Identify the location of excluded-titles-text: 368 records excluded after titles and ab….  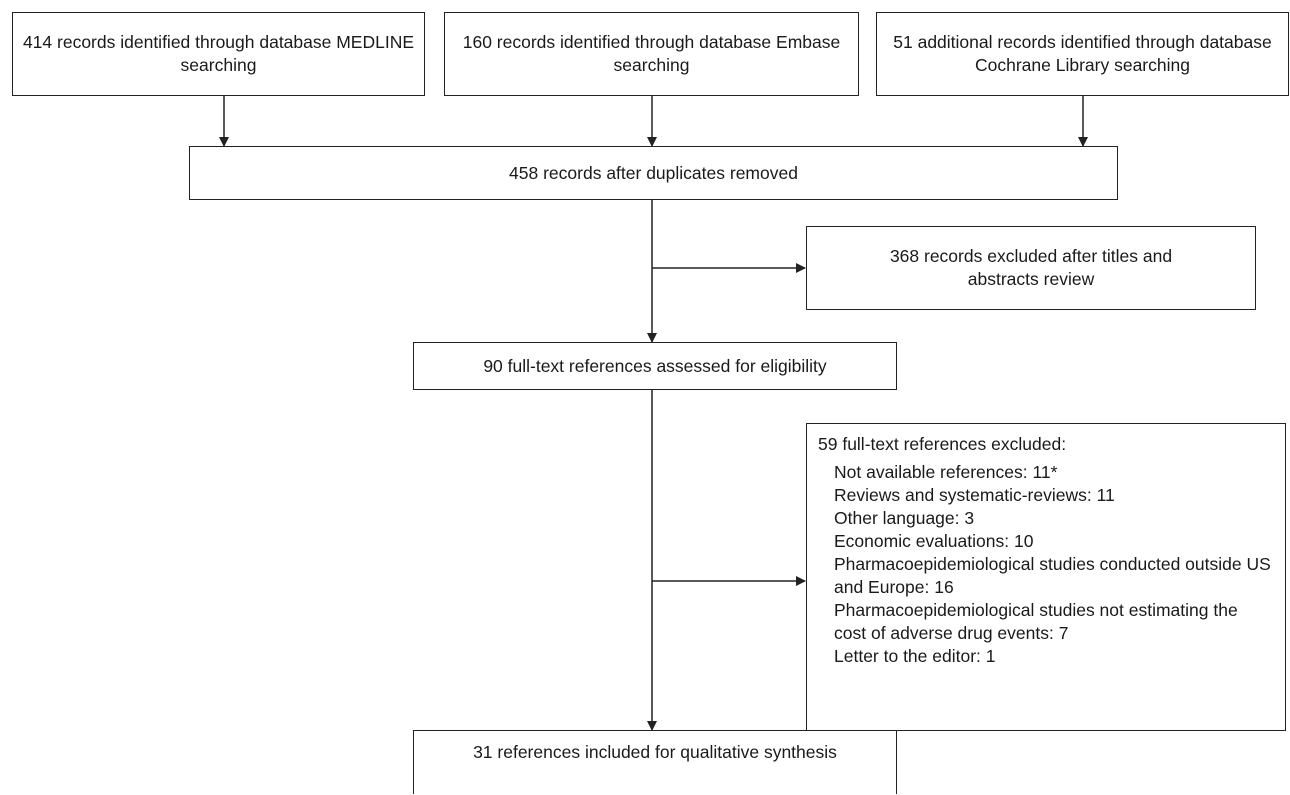
(1031, 267).